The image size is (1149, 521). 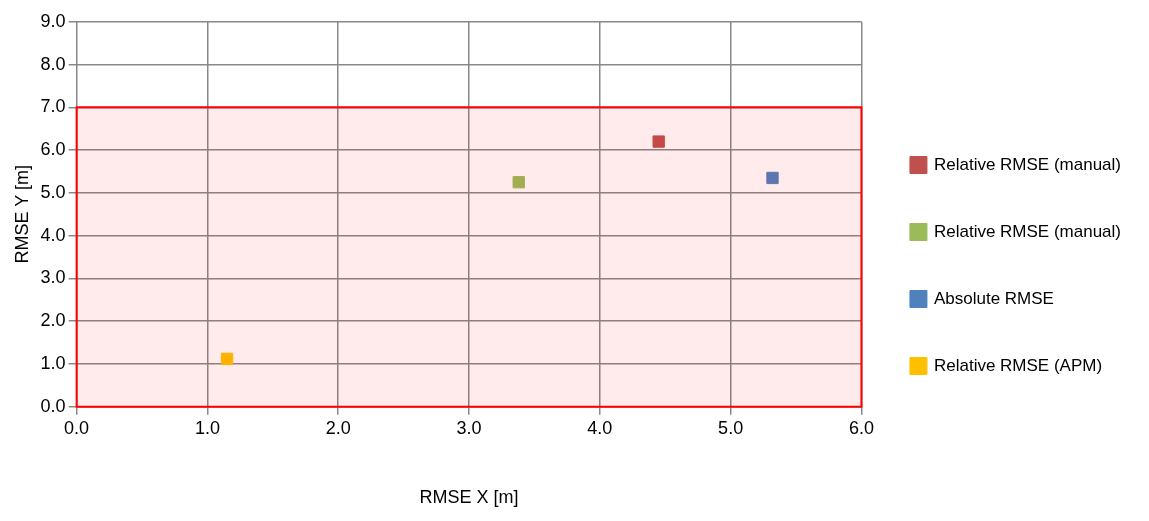 I want to click on y-tick-label: 2.0, so click(x=53, y=320).